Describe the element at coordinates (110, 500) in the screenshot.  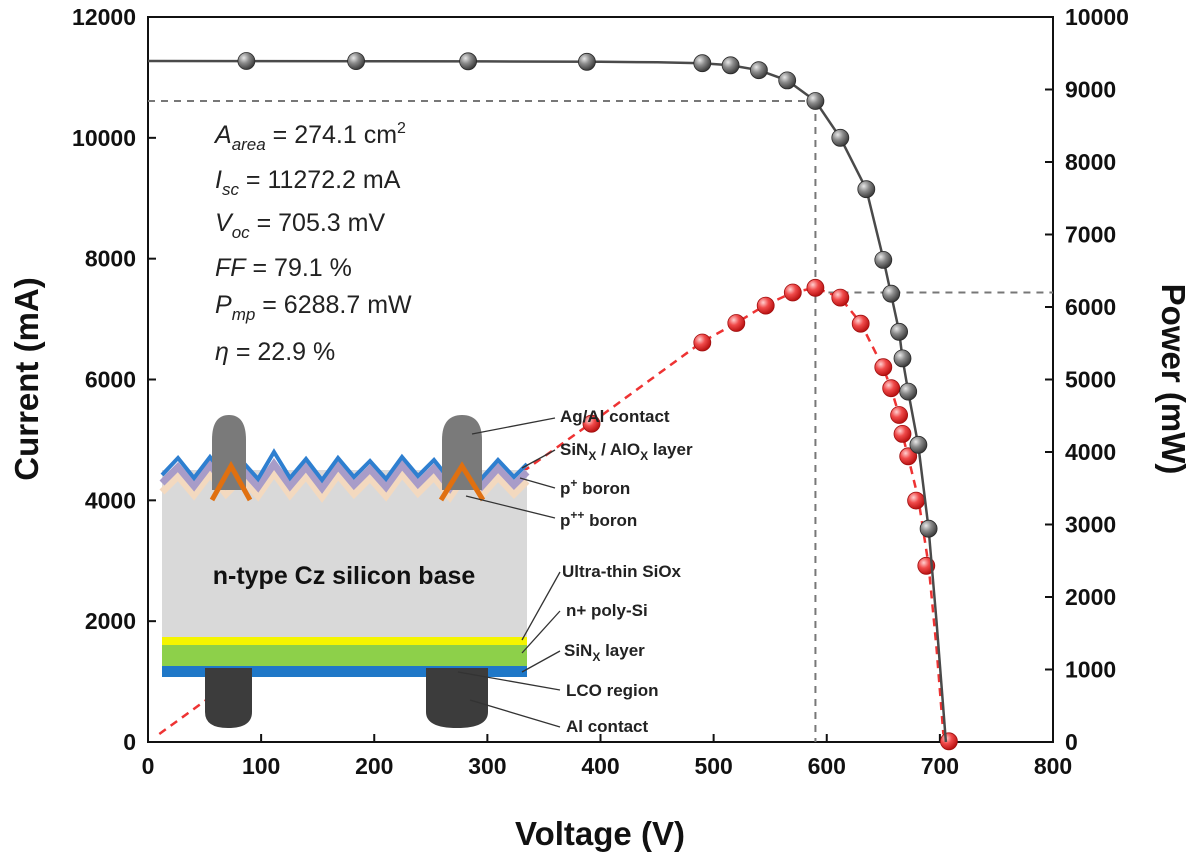
I see `y-tick-label: 4000` at that location.